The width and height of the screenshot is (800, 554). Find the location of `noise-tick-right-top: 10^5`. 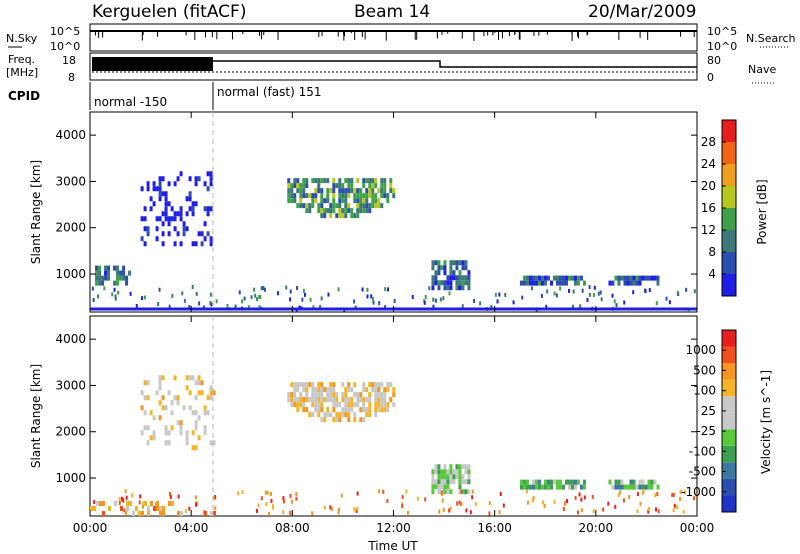

noise-tick-right-top: 10^5 is located at coordinates (722, 31).